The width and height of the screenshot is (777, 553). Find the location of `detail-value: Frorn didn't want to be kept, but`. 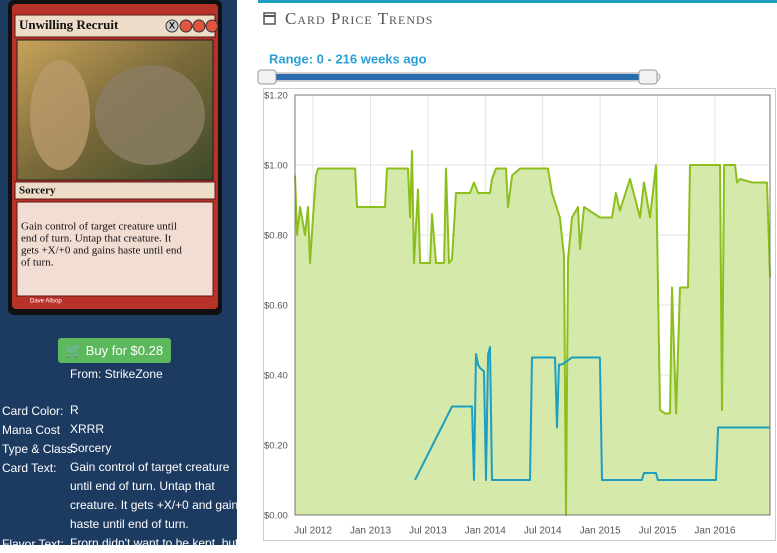

detail-value: Frorn didn't want to be kept, but is located at coordinates (154, 543).